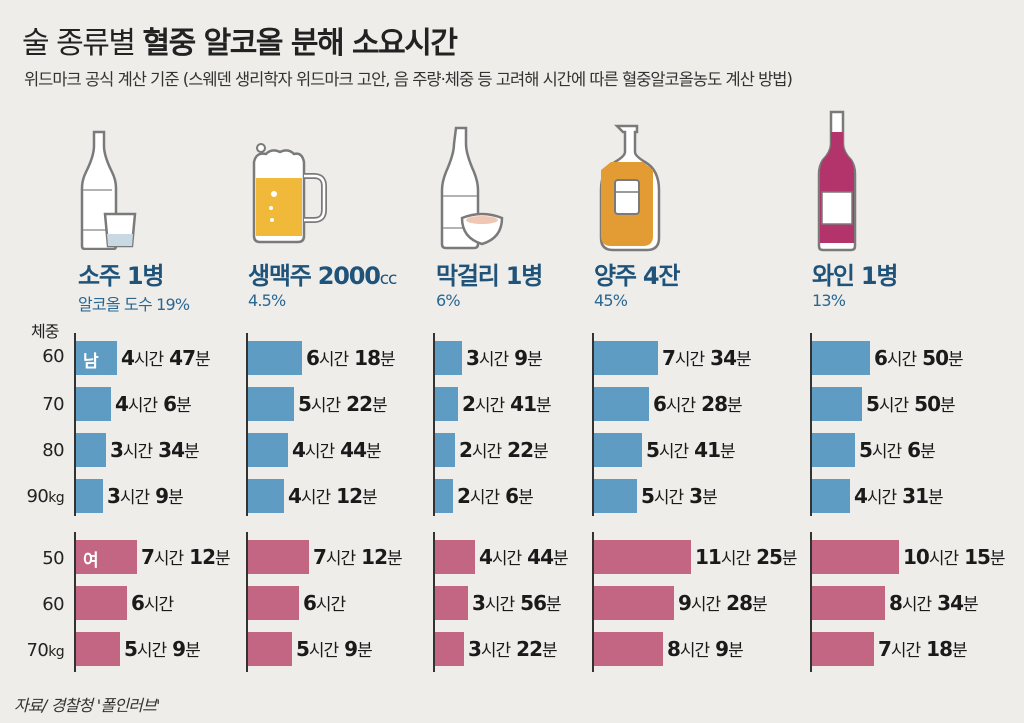 This screenshot has height=723, width=1024. Describe the element at coordinates (53, 450) in the screenshot. I see `weight-label-m80: 80` at that location.